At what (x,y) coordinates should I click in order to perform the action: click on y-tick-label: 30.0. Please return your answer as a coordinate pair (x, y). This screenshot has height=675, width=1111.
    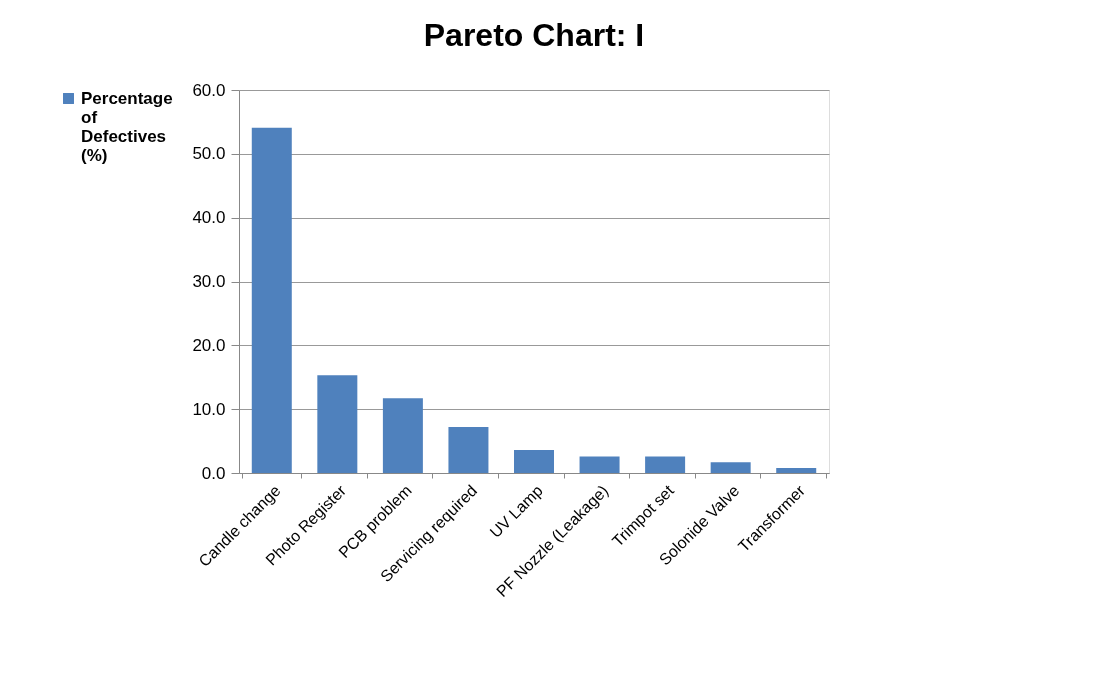
    Looking at the image, I should click on (209, 281).